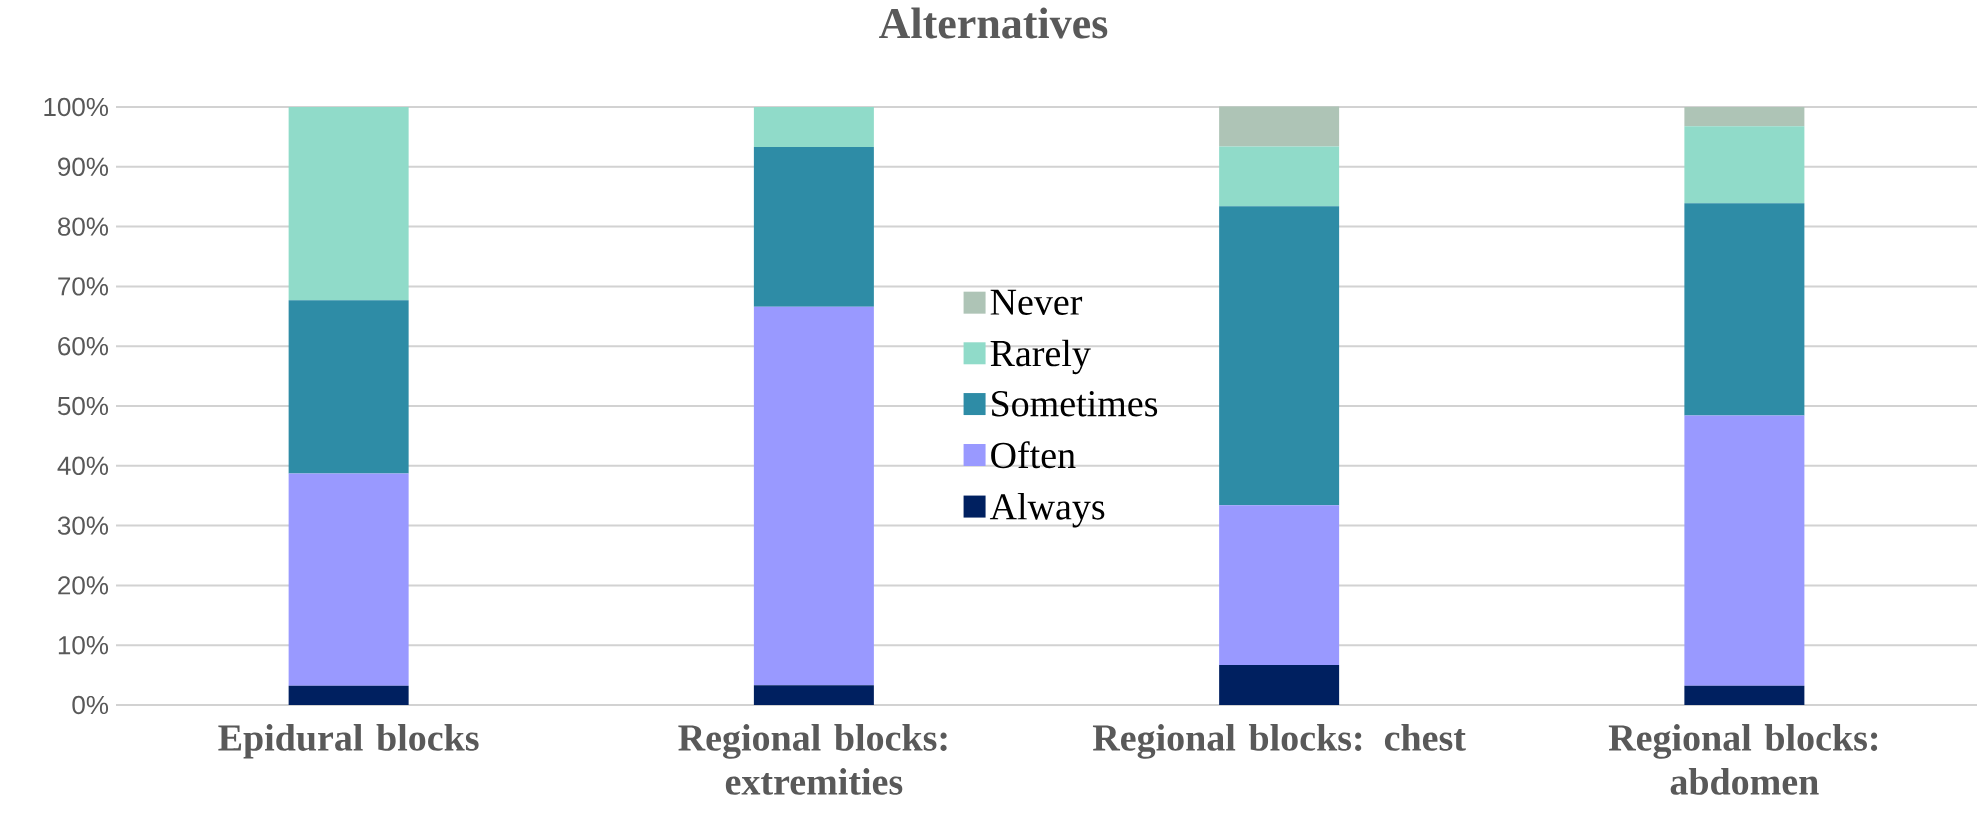  What do you see at coordinates (1279, 741) in the screenshot?
I see `x-tick-label: Regional blocks: chest` at bounding box center [1279, 741].